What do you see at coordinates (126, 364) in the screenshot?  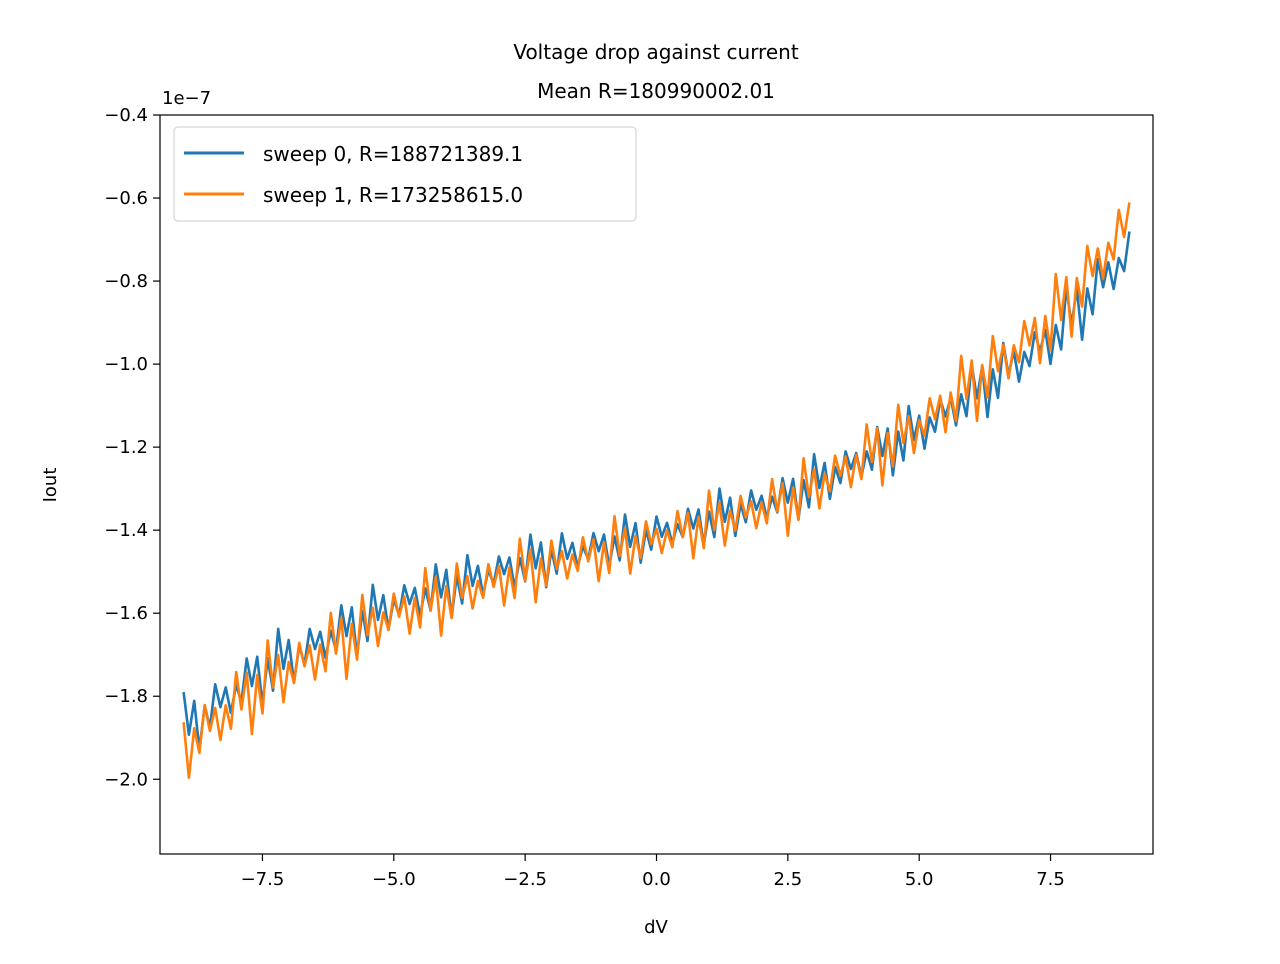 I see `y-tick-label: −1.0` at bounding box center [126, 364].